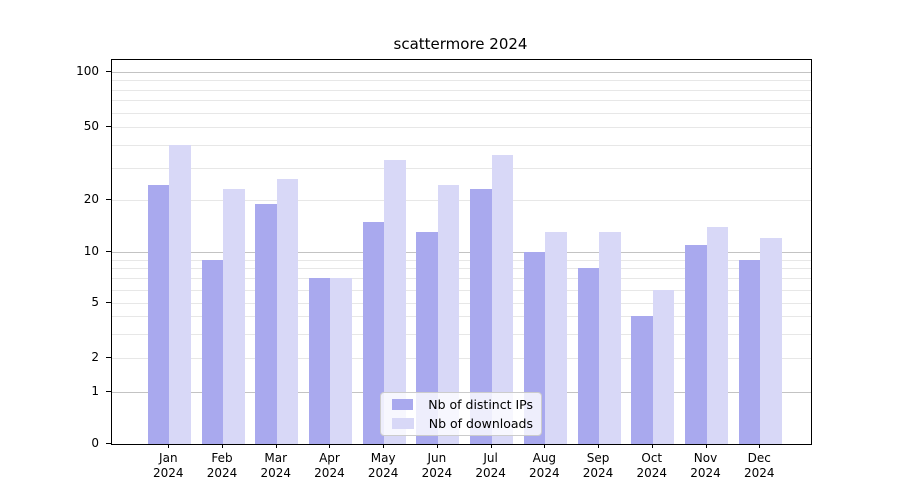 The image size is (900, 500). What do you see at coordinates (180, 294) in the screenshot?
I see `bar-downloads-jan` at bounding box center [180, 294].